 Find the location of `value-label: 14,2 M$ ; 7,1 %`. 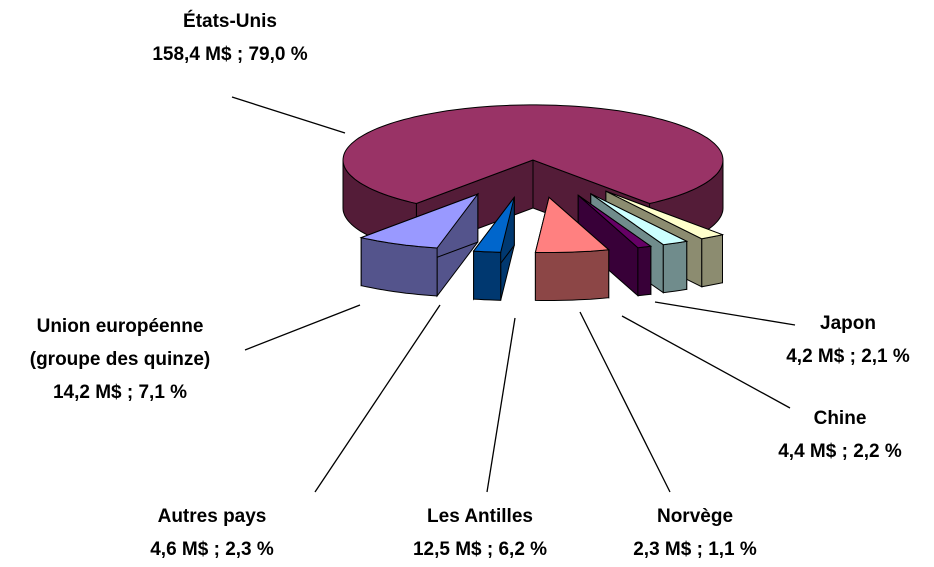

value-label: 14,2 M$ ; 7,1 % is located at coordinates (120, 392).